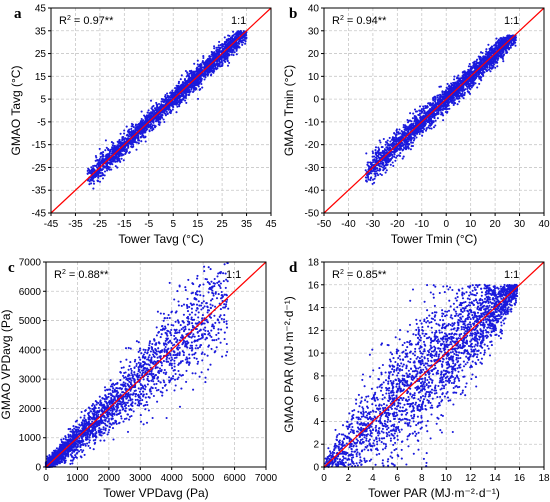 This screenshot has height=502, width=550. I want to click on x-tick-label: 45, so click(271, 224).